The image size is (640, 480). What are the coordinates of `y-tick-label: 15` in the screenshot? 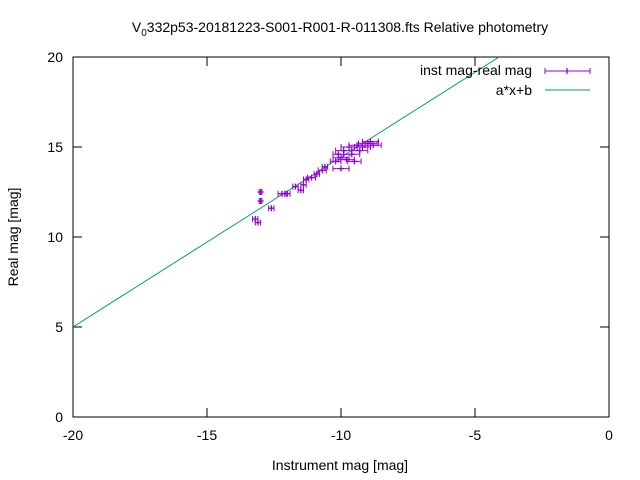 It's located at (55, 147).